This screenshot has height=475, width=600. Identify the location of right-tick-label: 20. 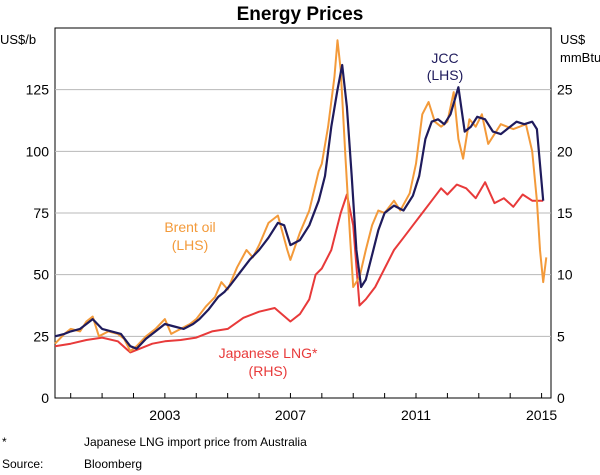
(565, 151).